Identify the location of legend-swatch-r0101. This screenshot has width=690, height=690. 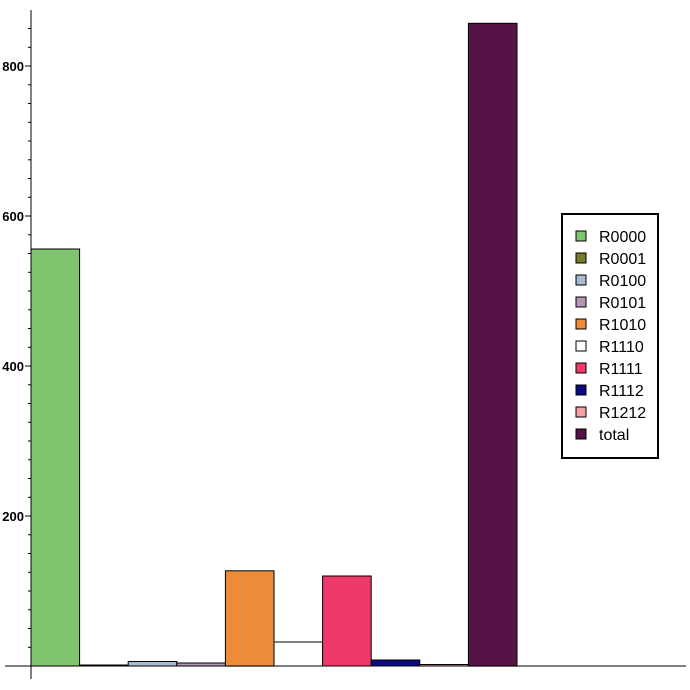
(581, 302).